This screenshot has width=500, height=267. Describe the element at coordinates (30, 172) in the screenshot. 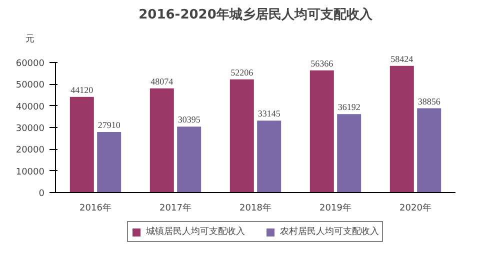

I see `y-tick-label: 10000` at that location.